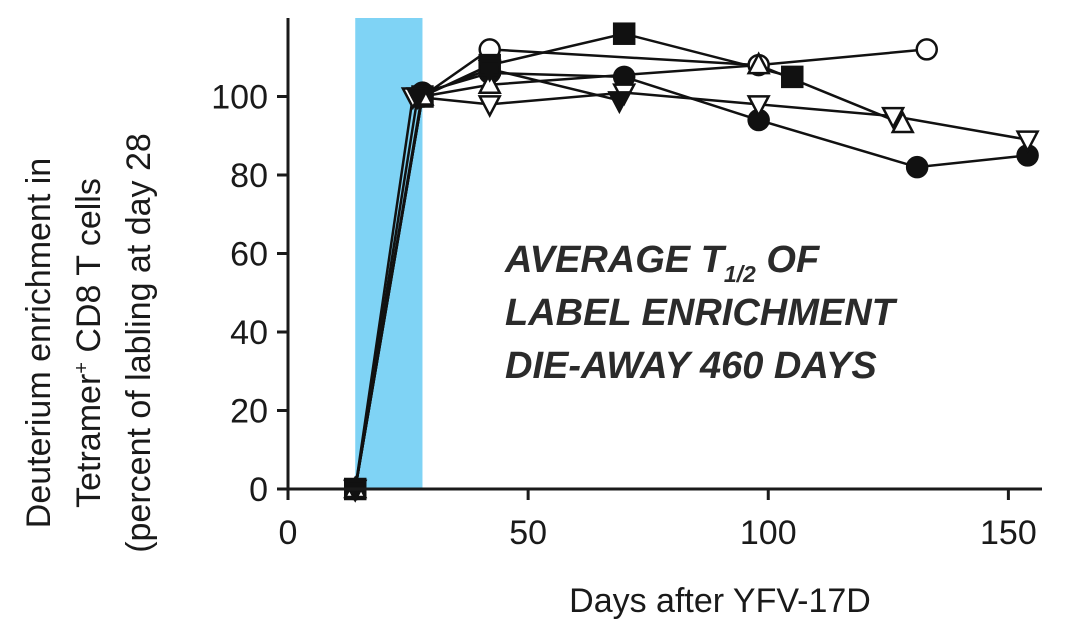 The width and height of the screenshot is (1080, 626). Describe the element at coordinates (249, 412) in the screenshot. I see `y-tick-label: 20` at that location.